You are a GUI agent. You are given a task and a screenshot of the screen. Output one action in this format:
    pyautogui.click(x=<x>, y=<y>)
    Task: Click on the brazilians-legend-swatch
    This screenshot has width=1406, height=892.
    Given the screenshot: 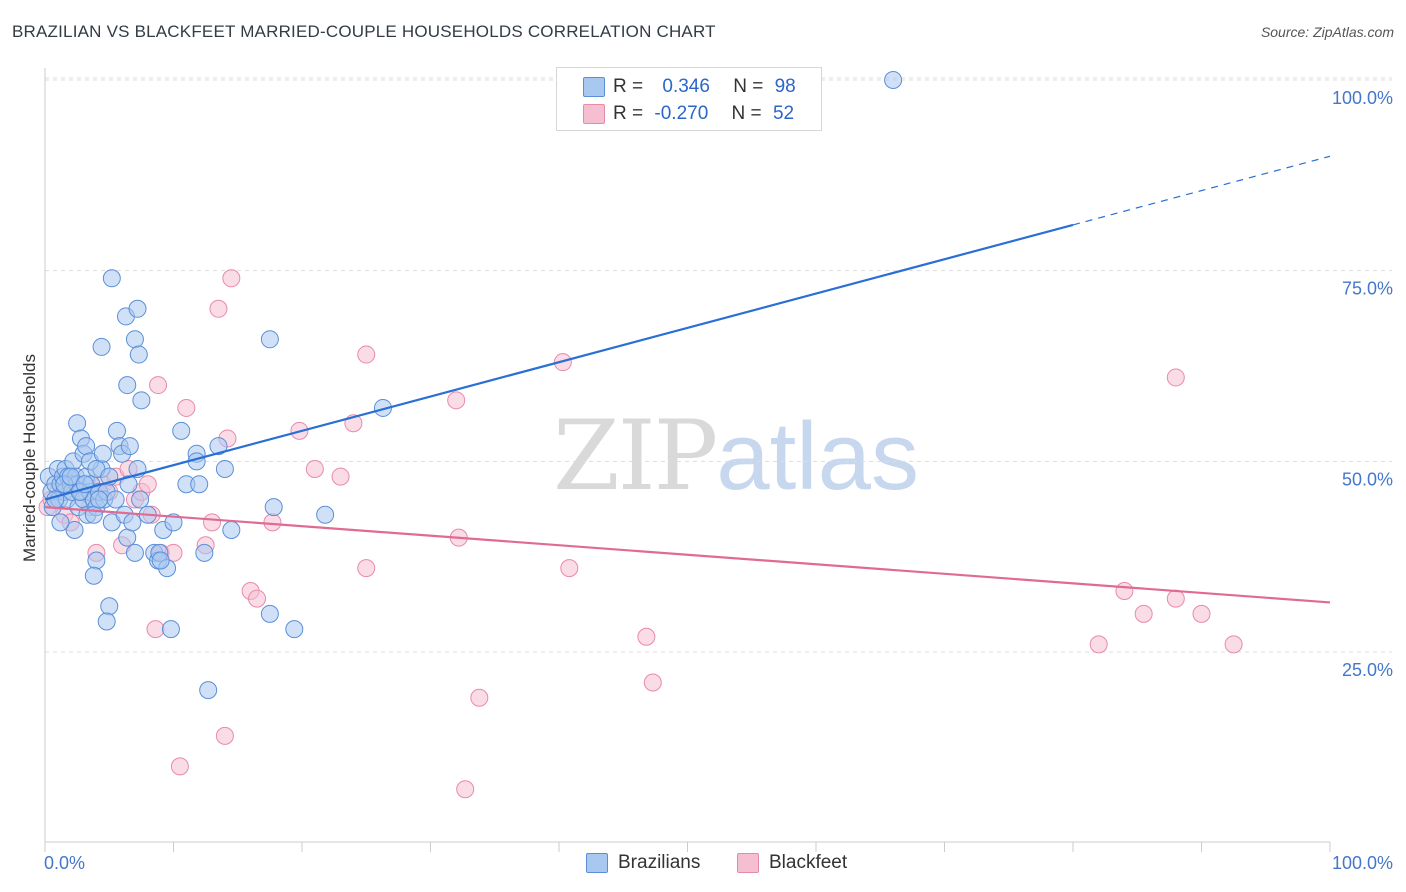 What is the action you would take?
    pyautogui.click(x=597, y=863)
    